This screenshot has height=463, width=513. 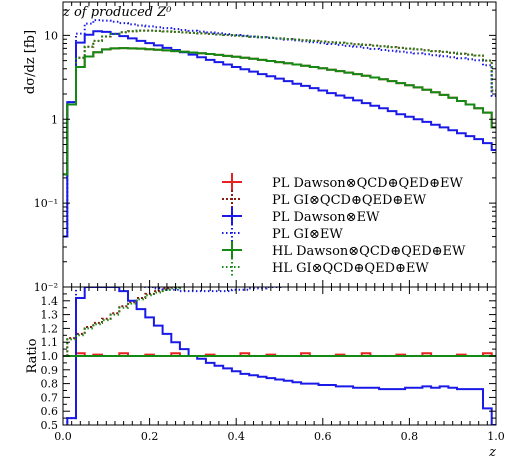 What do you see at coordinates (50, 425) in the screenshot?
I see `y-tick-label-ratio: 0.5` at bounding box center [50, 425].